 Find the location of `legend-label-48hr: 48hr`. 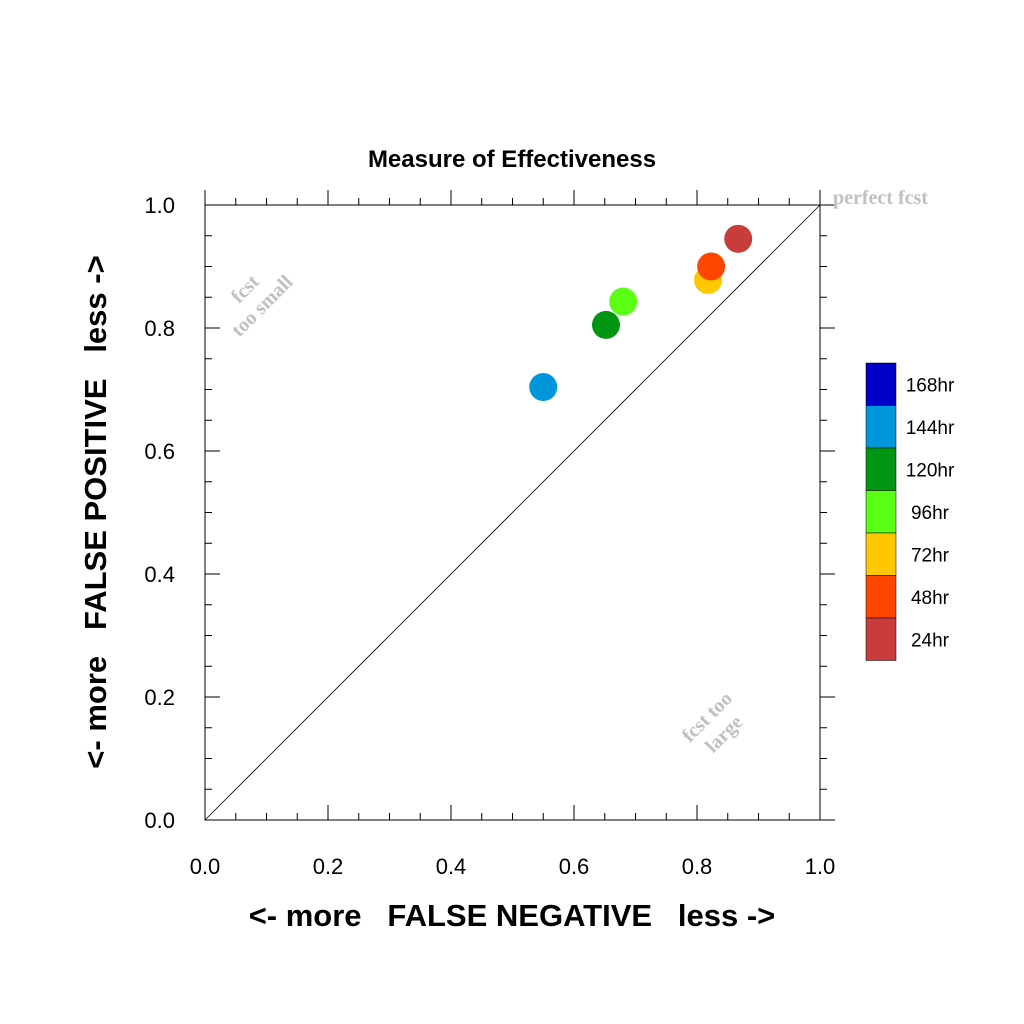

legend-label-48hr: 48hr is located at coordinates (930, 598).